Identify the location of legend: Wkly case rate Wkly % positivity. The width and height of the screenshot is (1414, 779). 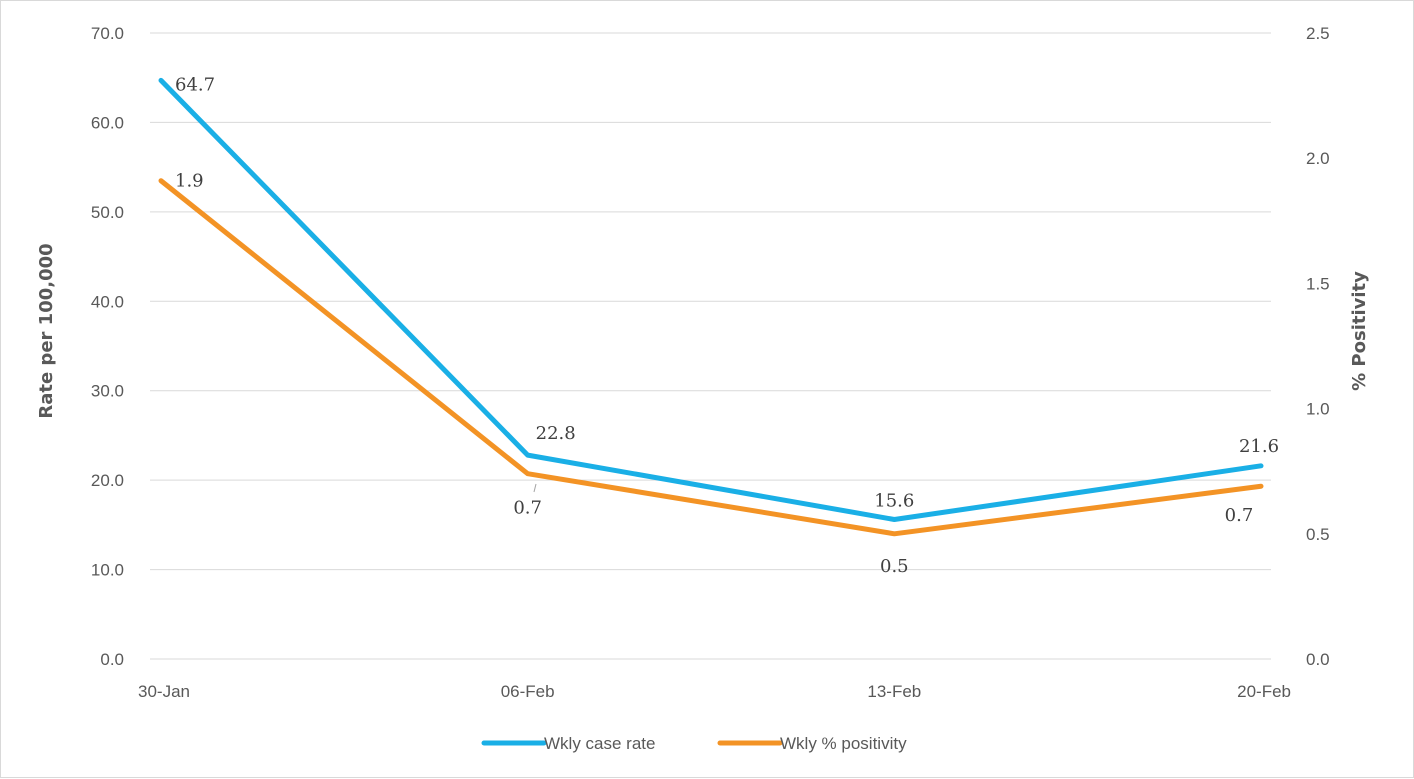
(694, 743).